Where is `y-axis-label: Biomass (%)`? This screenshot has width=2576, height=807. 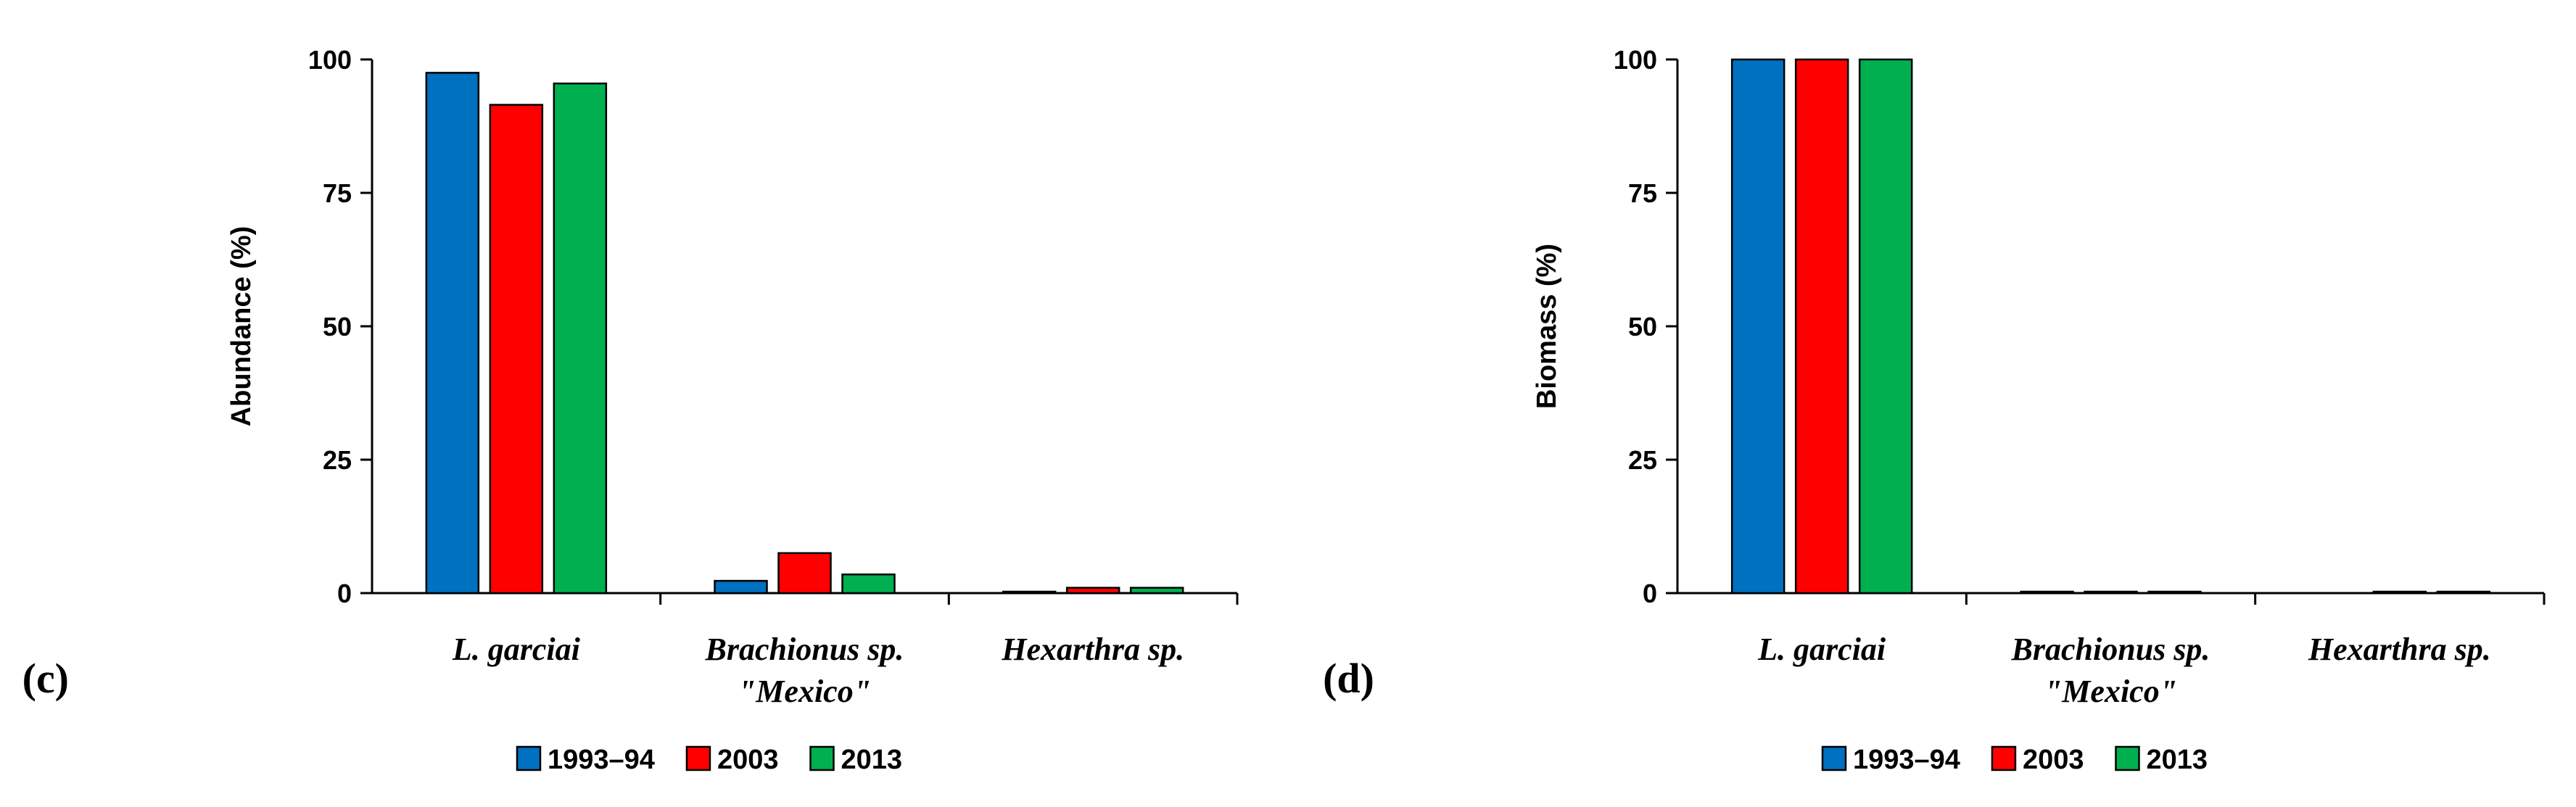
y-axis-label: Biomass (%) is located at coordinates (1547, 326).